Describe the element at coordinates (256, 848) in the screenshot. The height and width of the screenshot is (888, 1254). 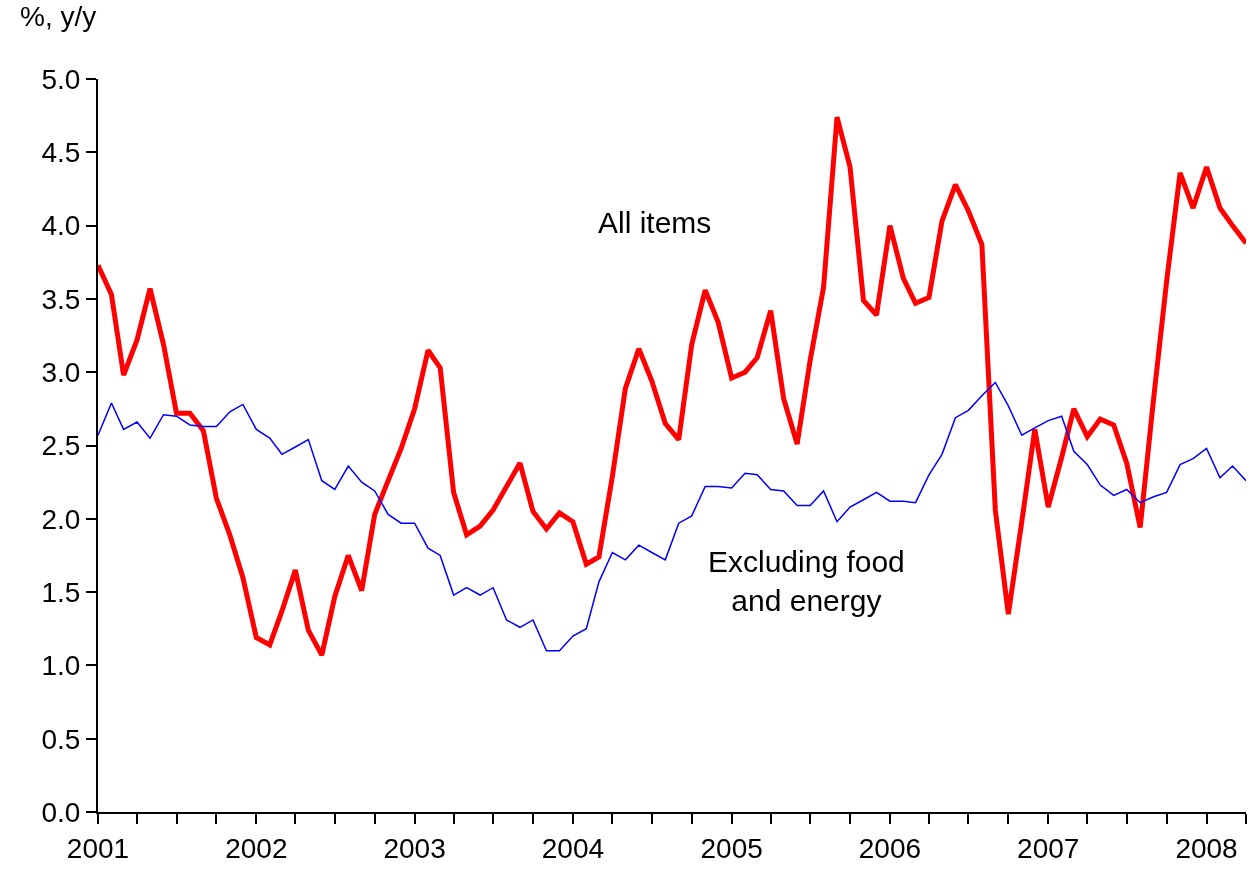
I see `x-tick-label: 2002` at that location.